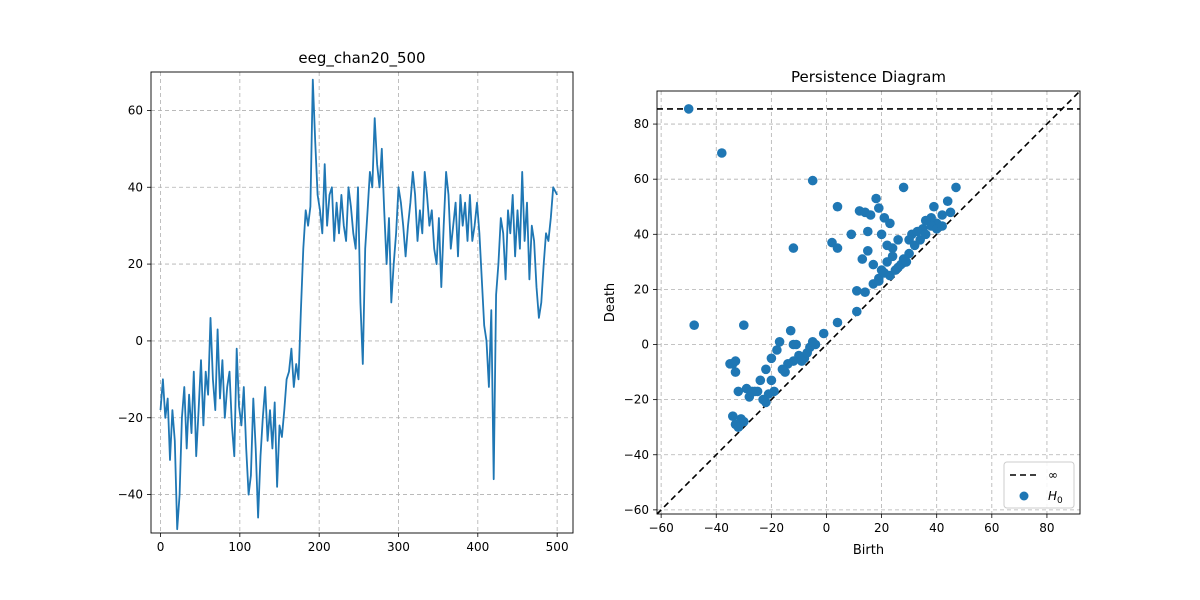 The image size is (1200, 600). I want to click on eeg-x-tick-label: 200, so click(319, 547).